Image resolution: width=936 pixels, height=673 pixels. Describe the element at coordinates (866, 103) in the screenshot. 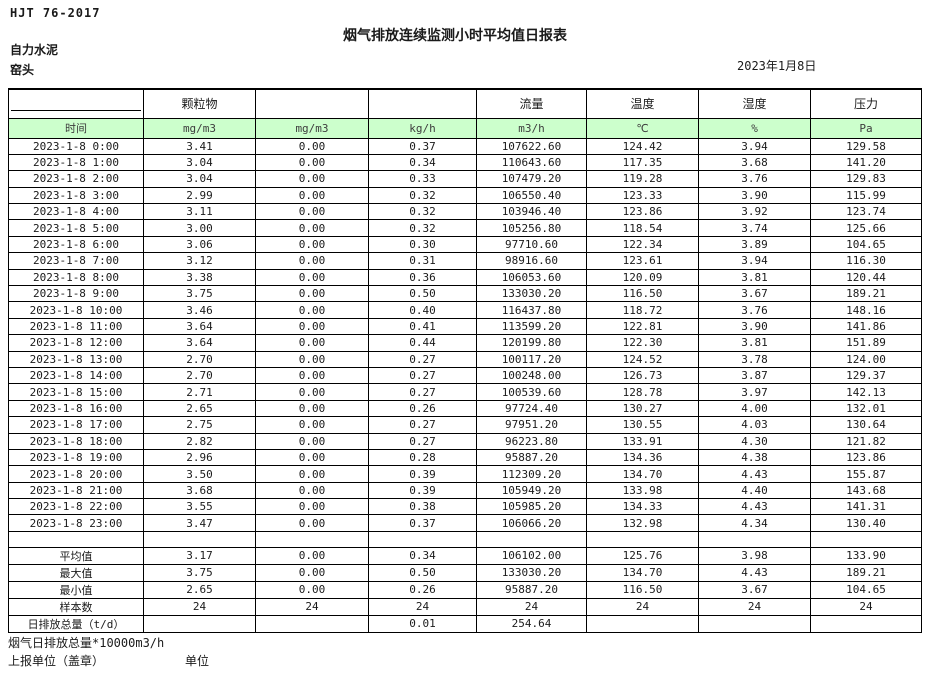

I see `col-header-pressure: 压力` at that location.